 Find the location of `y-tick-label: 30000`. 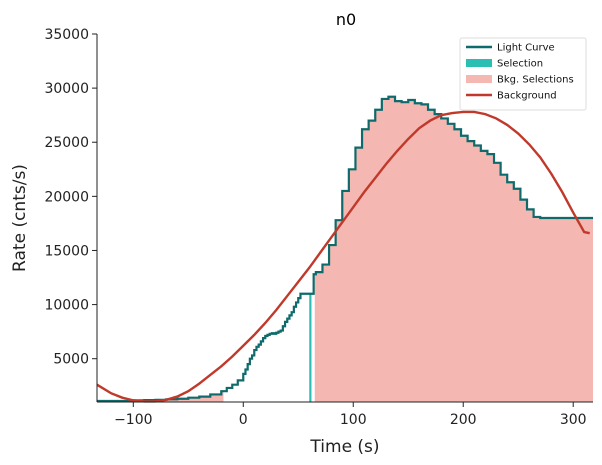

y-tick-label: 30000 is located at coordinates (66, 89).